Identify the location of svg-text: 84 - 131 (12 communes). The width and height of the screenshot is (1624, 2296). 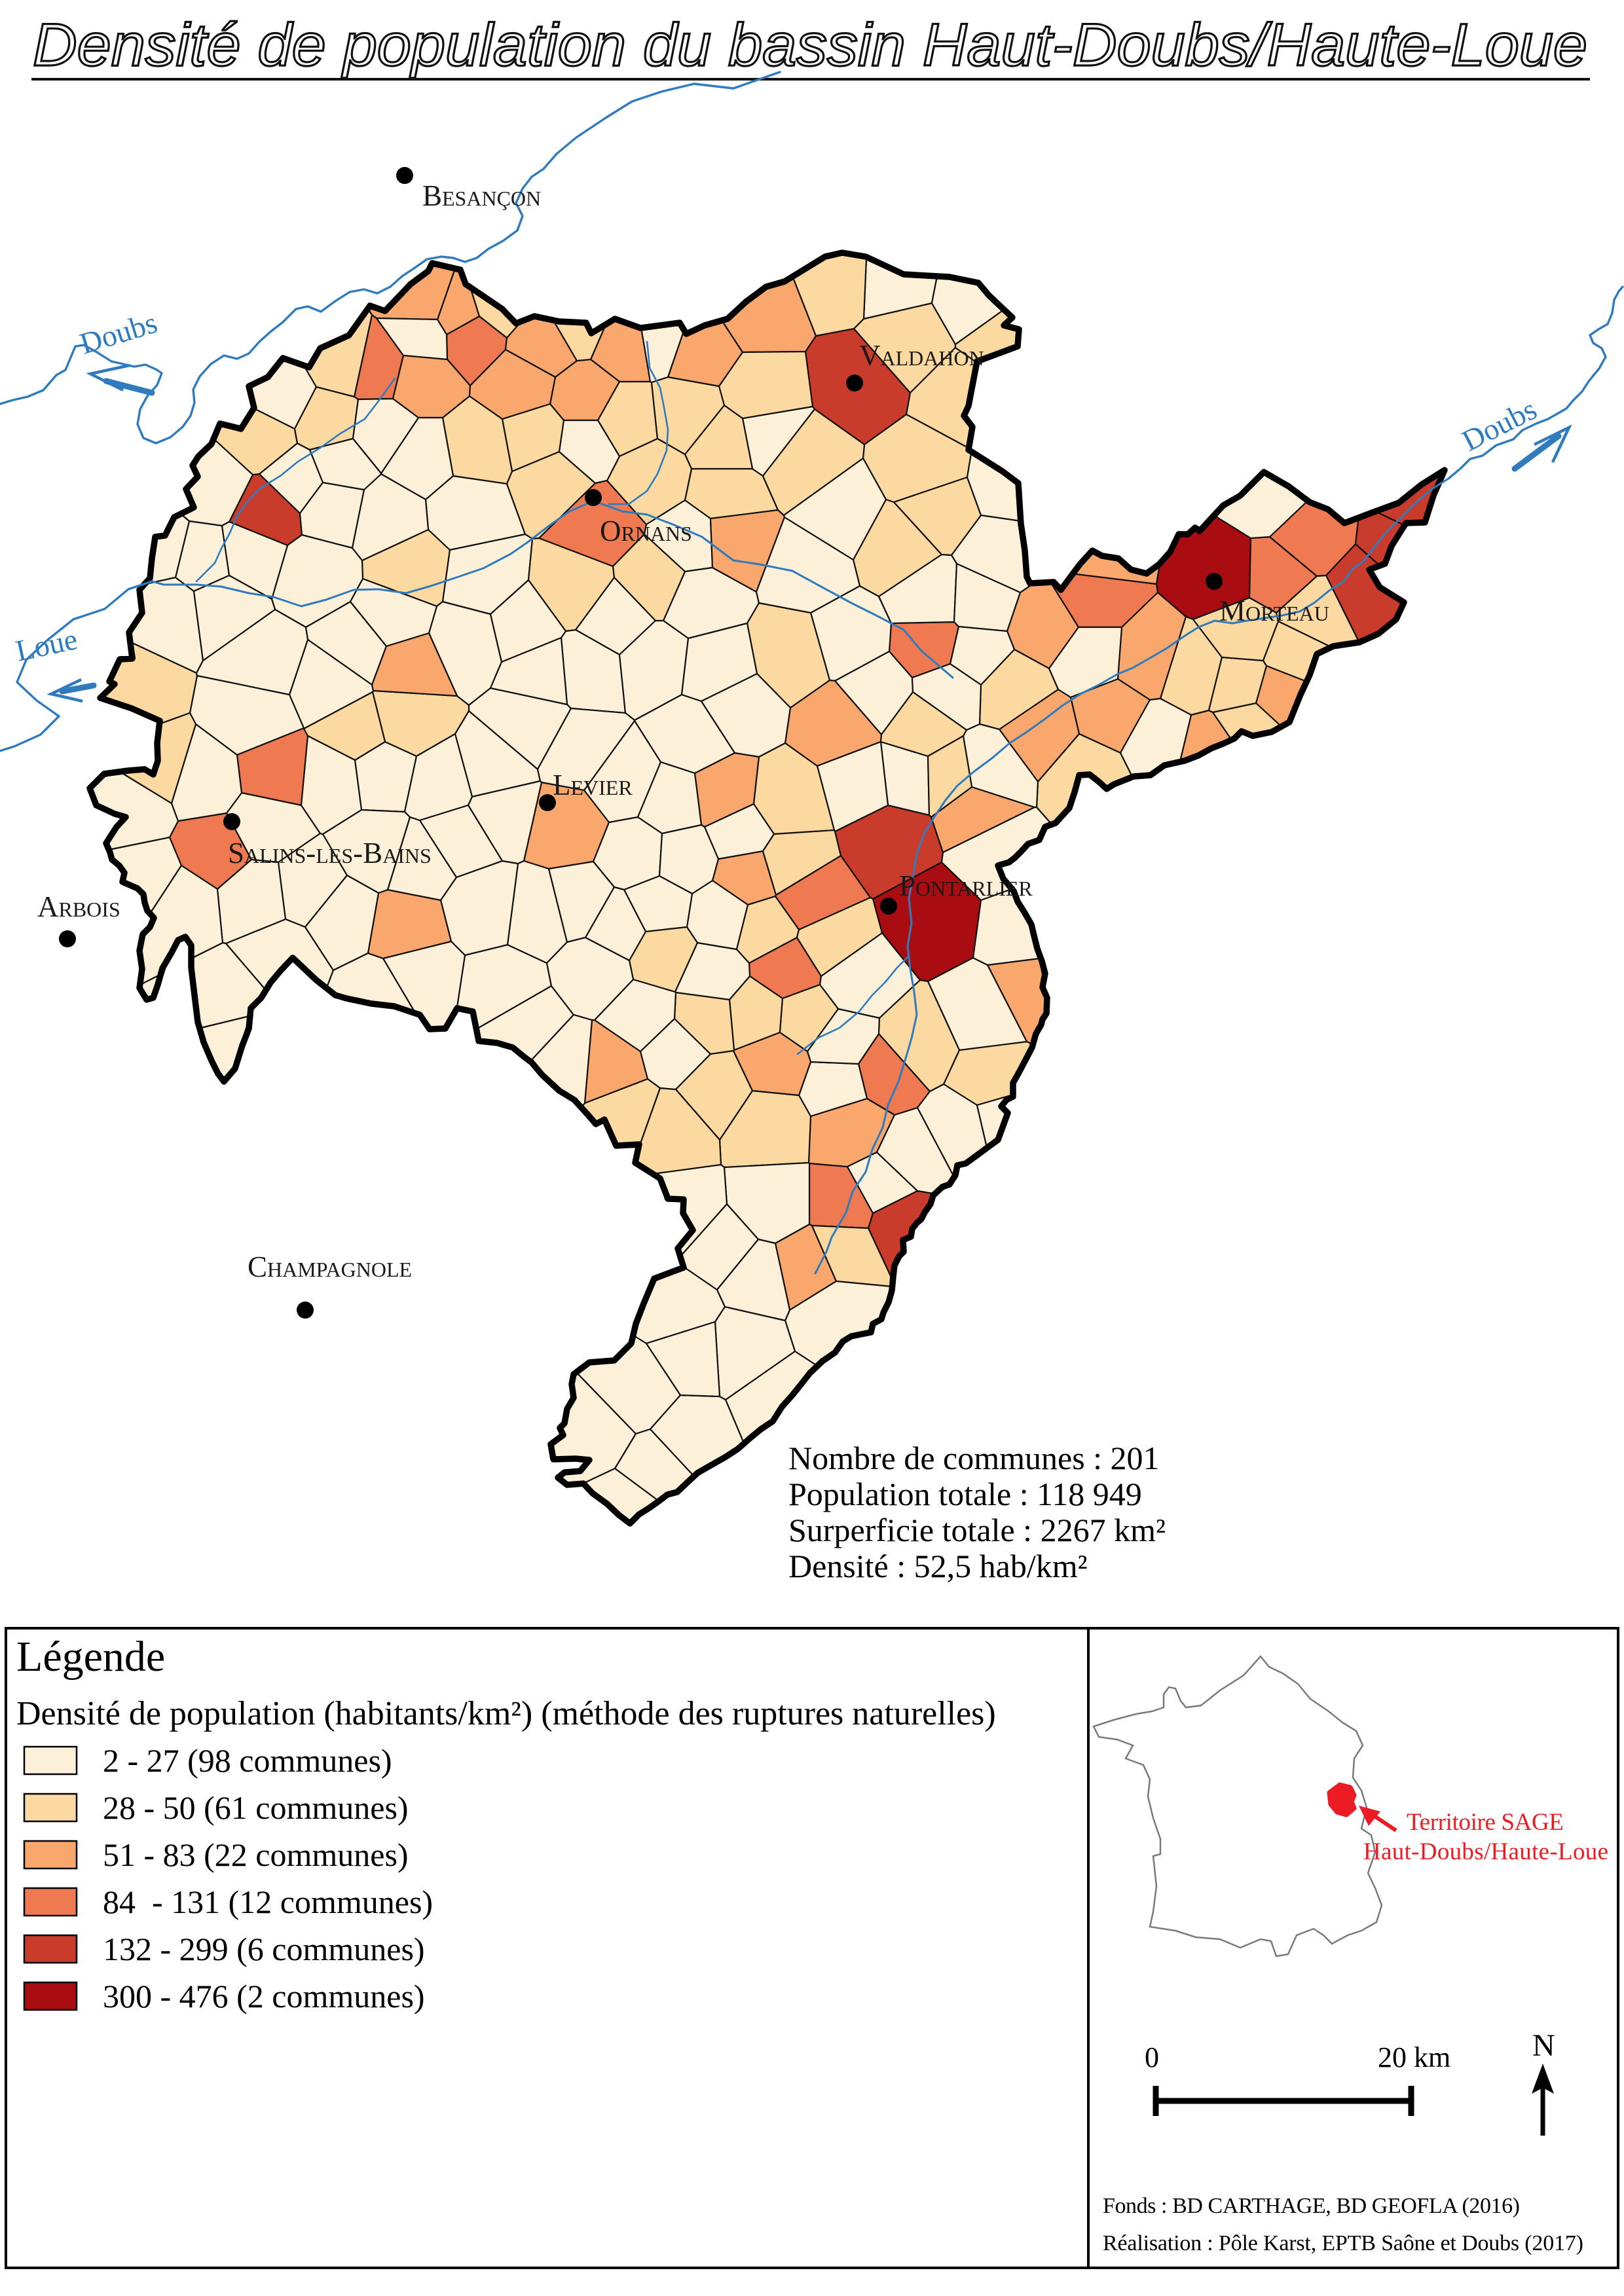
(268, 1902).